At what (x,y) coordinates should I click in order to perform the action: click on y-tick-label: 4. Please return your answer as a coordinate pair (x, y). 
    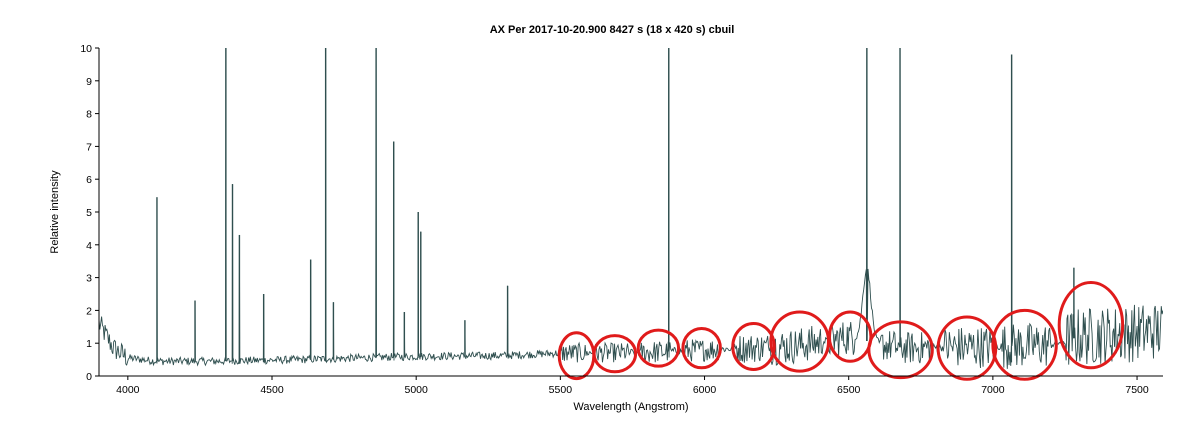
    Looking at the image, I should click on (89, 246).